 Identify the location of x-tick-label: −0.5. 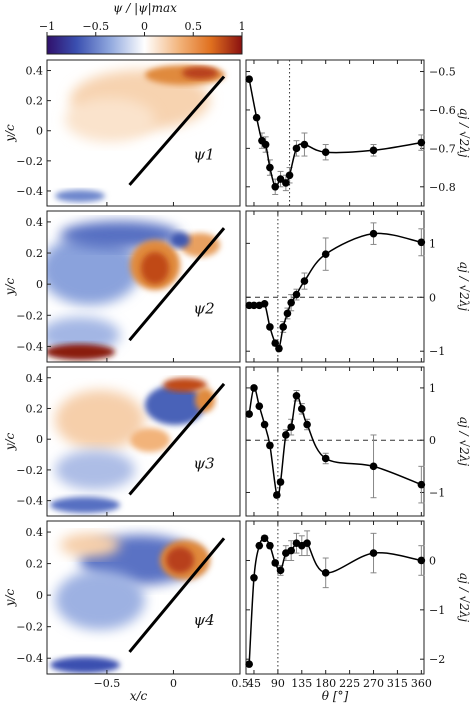
(107, 683).